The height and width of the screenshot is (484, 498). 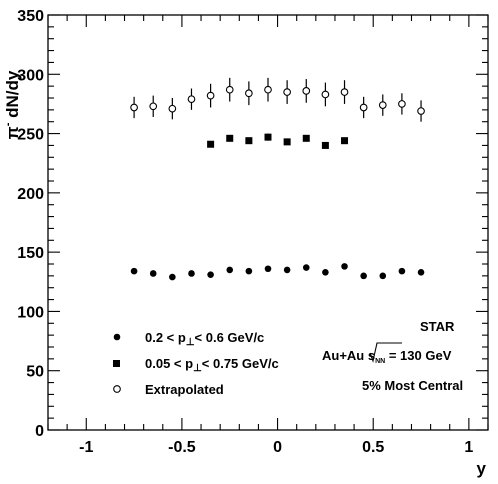 What do you see at coordinates (30, 135) in the screenshot?
I see `y-tick-label: 250` at bounding box center [30, 135].